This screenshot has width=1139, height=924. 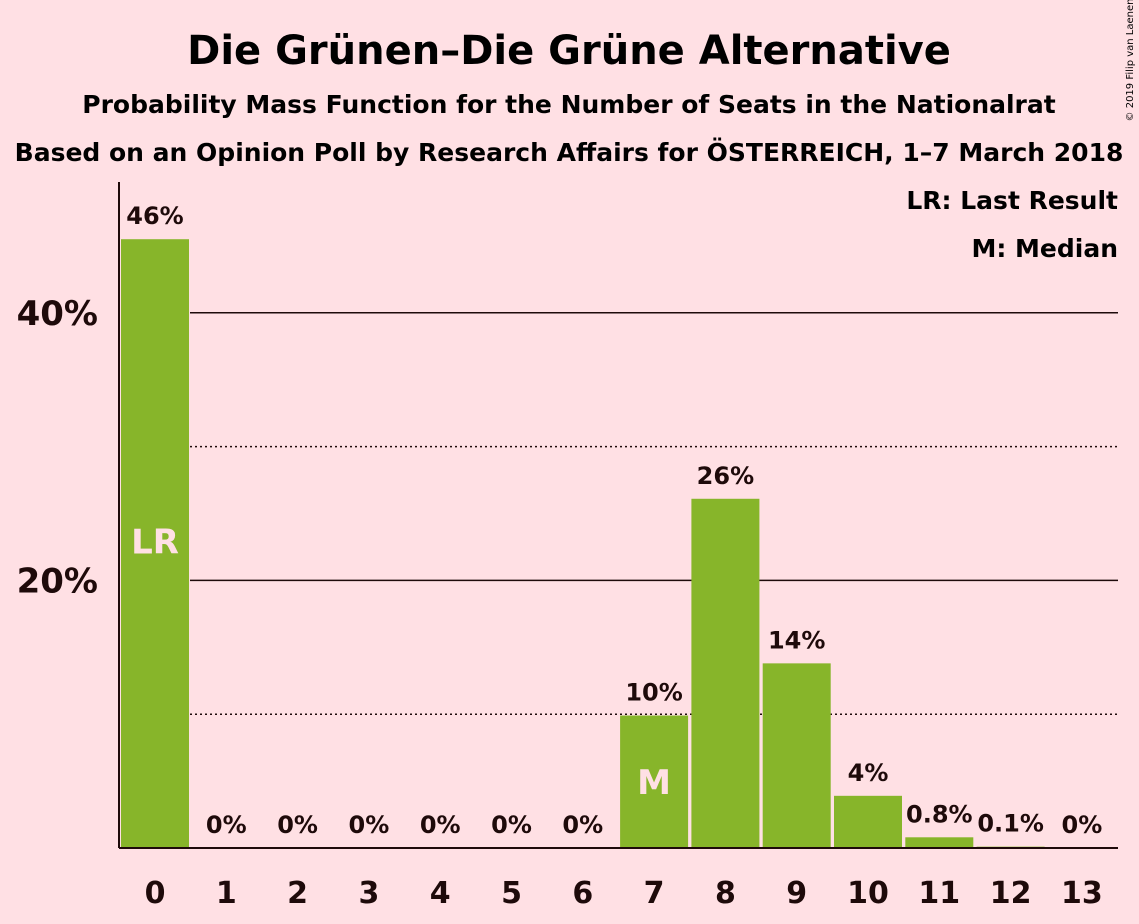 I want to click on legend-last-result: LR: Last Result, so click(x=1012, y=200).